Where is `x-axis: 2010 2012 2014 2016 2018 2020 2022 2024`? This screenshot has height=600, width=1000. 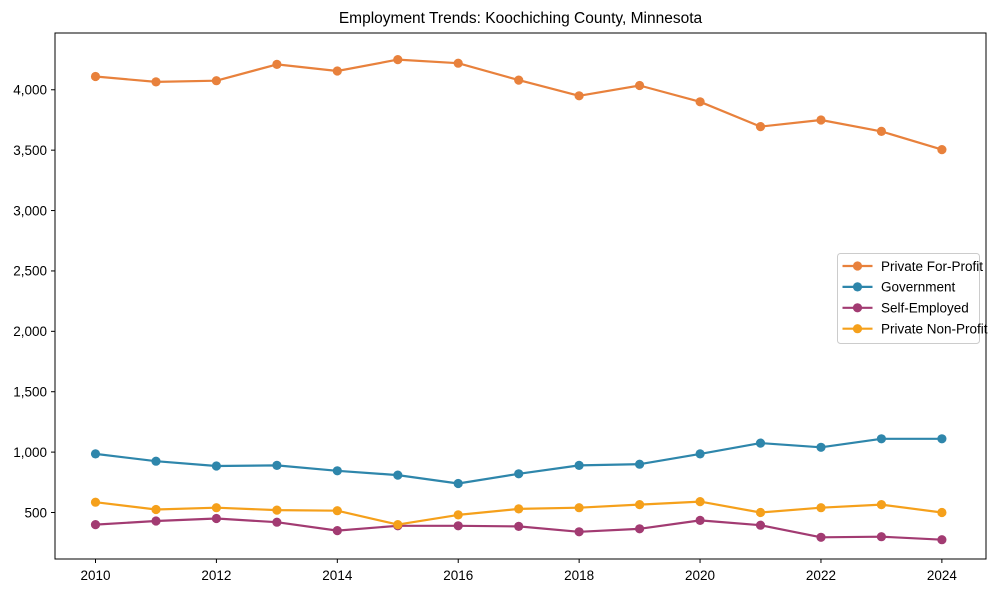 x-axis: 2010 2012 2014 2016 2018 2020 2022 2024 is located at coordinates (518, 571).